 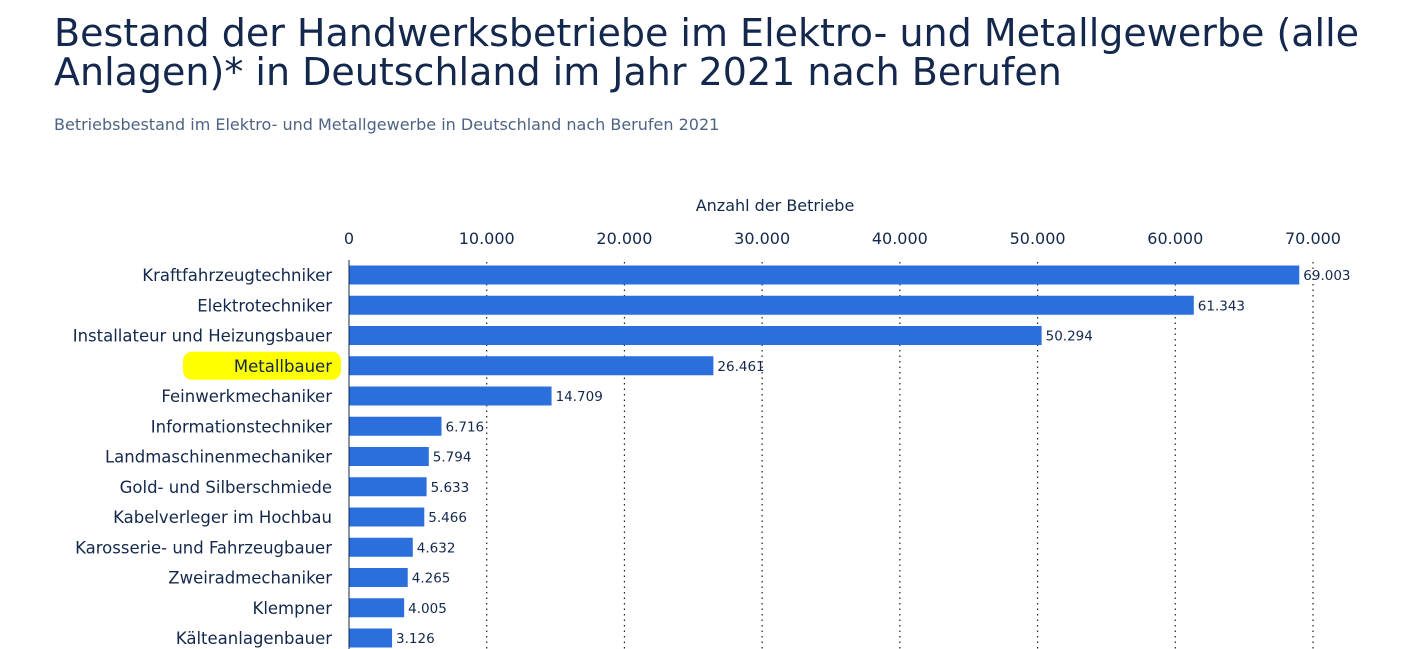 I want to click on category-label: Kabelverleger im Hochbau, so click(x=222, y=517).